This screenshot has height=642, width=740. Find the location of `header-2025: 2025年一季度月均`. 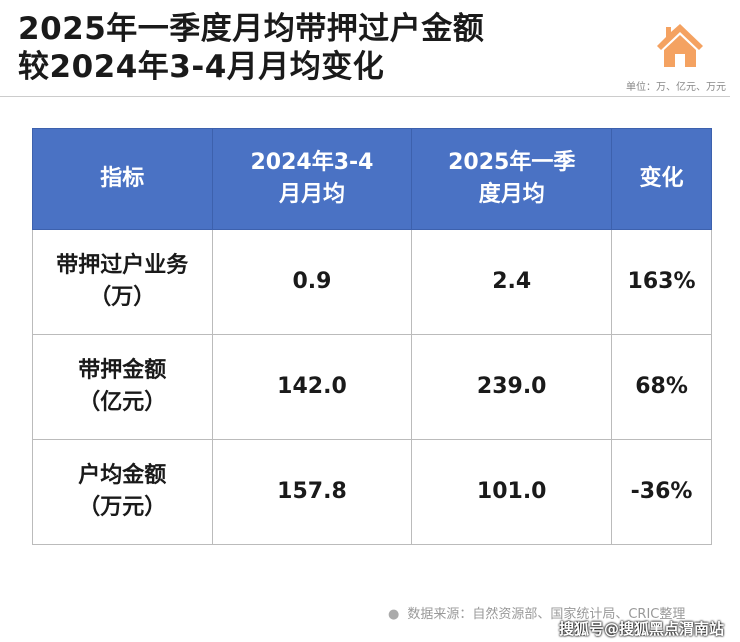

header-2025: 2025年一季度月均 is located at coordinates (512, 179).